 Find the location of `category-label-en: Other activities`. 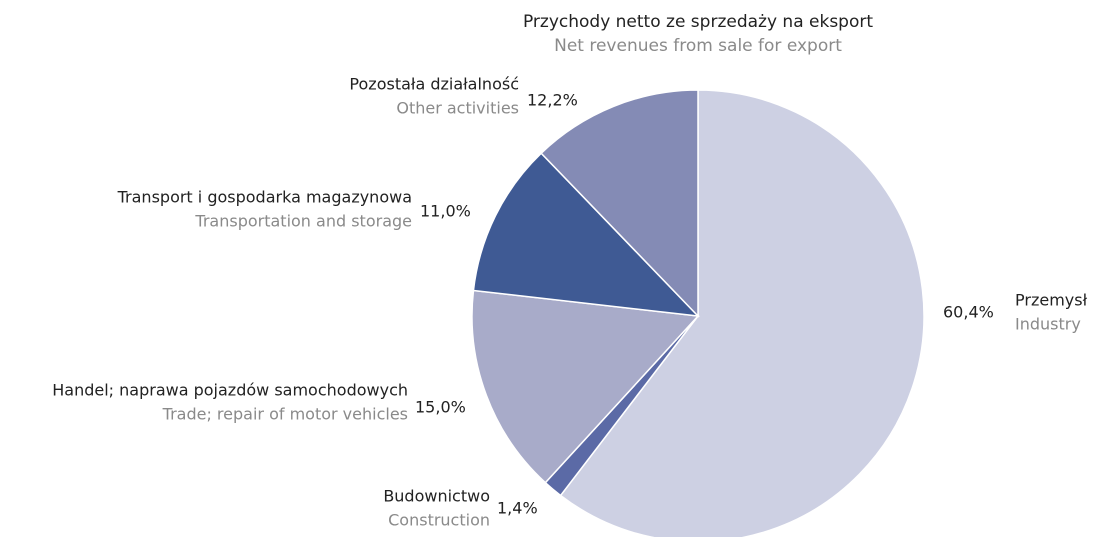

category-label-en: Other activities is located at coordinates (457, 108).